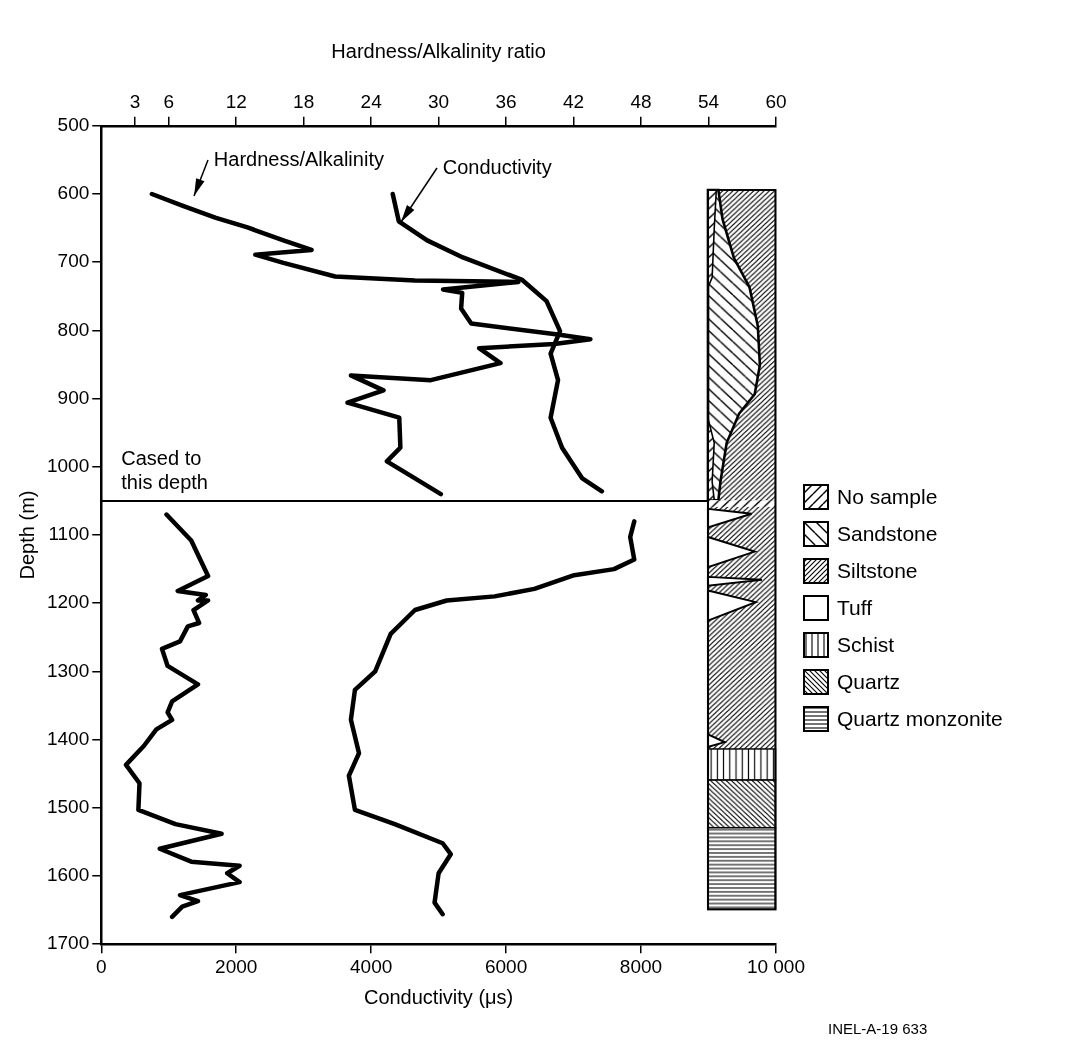  What do you see at coordinates (438, 996) in the screenshot?
I see `x-axis-title: Conductivity (μs)` at bounding box center [438, 996].